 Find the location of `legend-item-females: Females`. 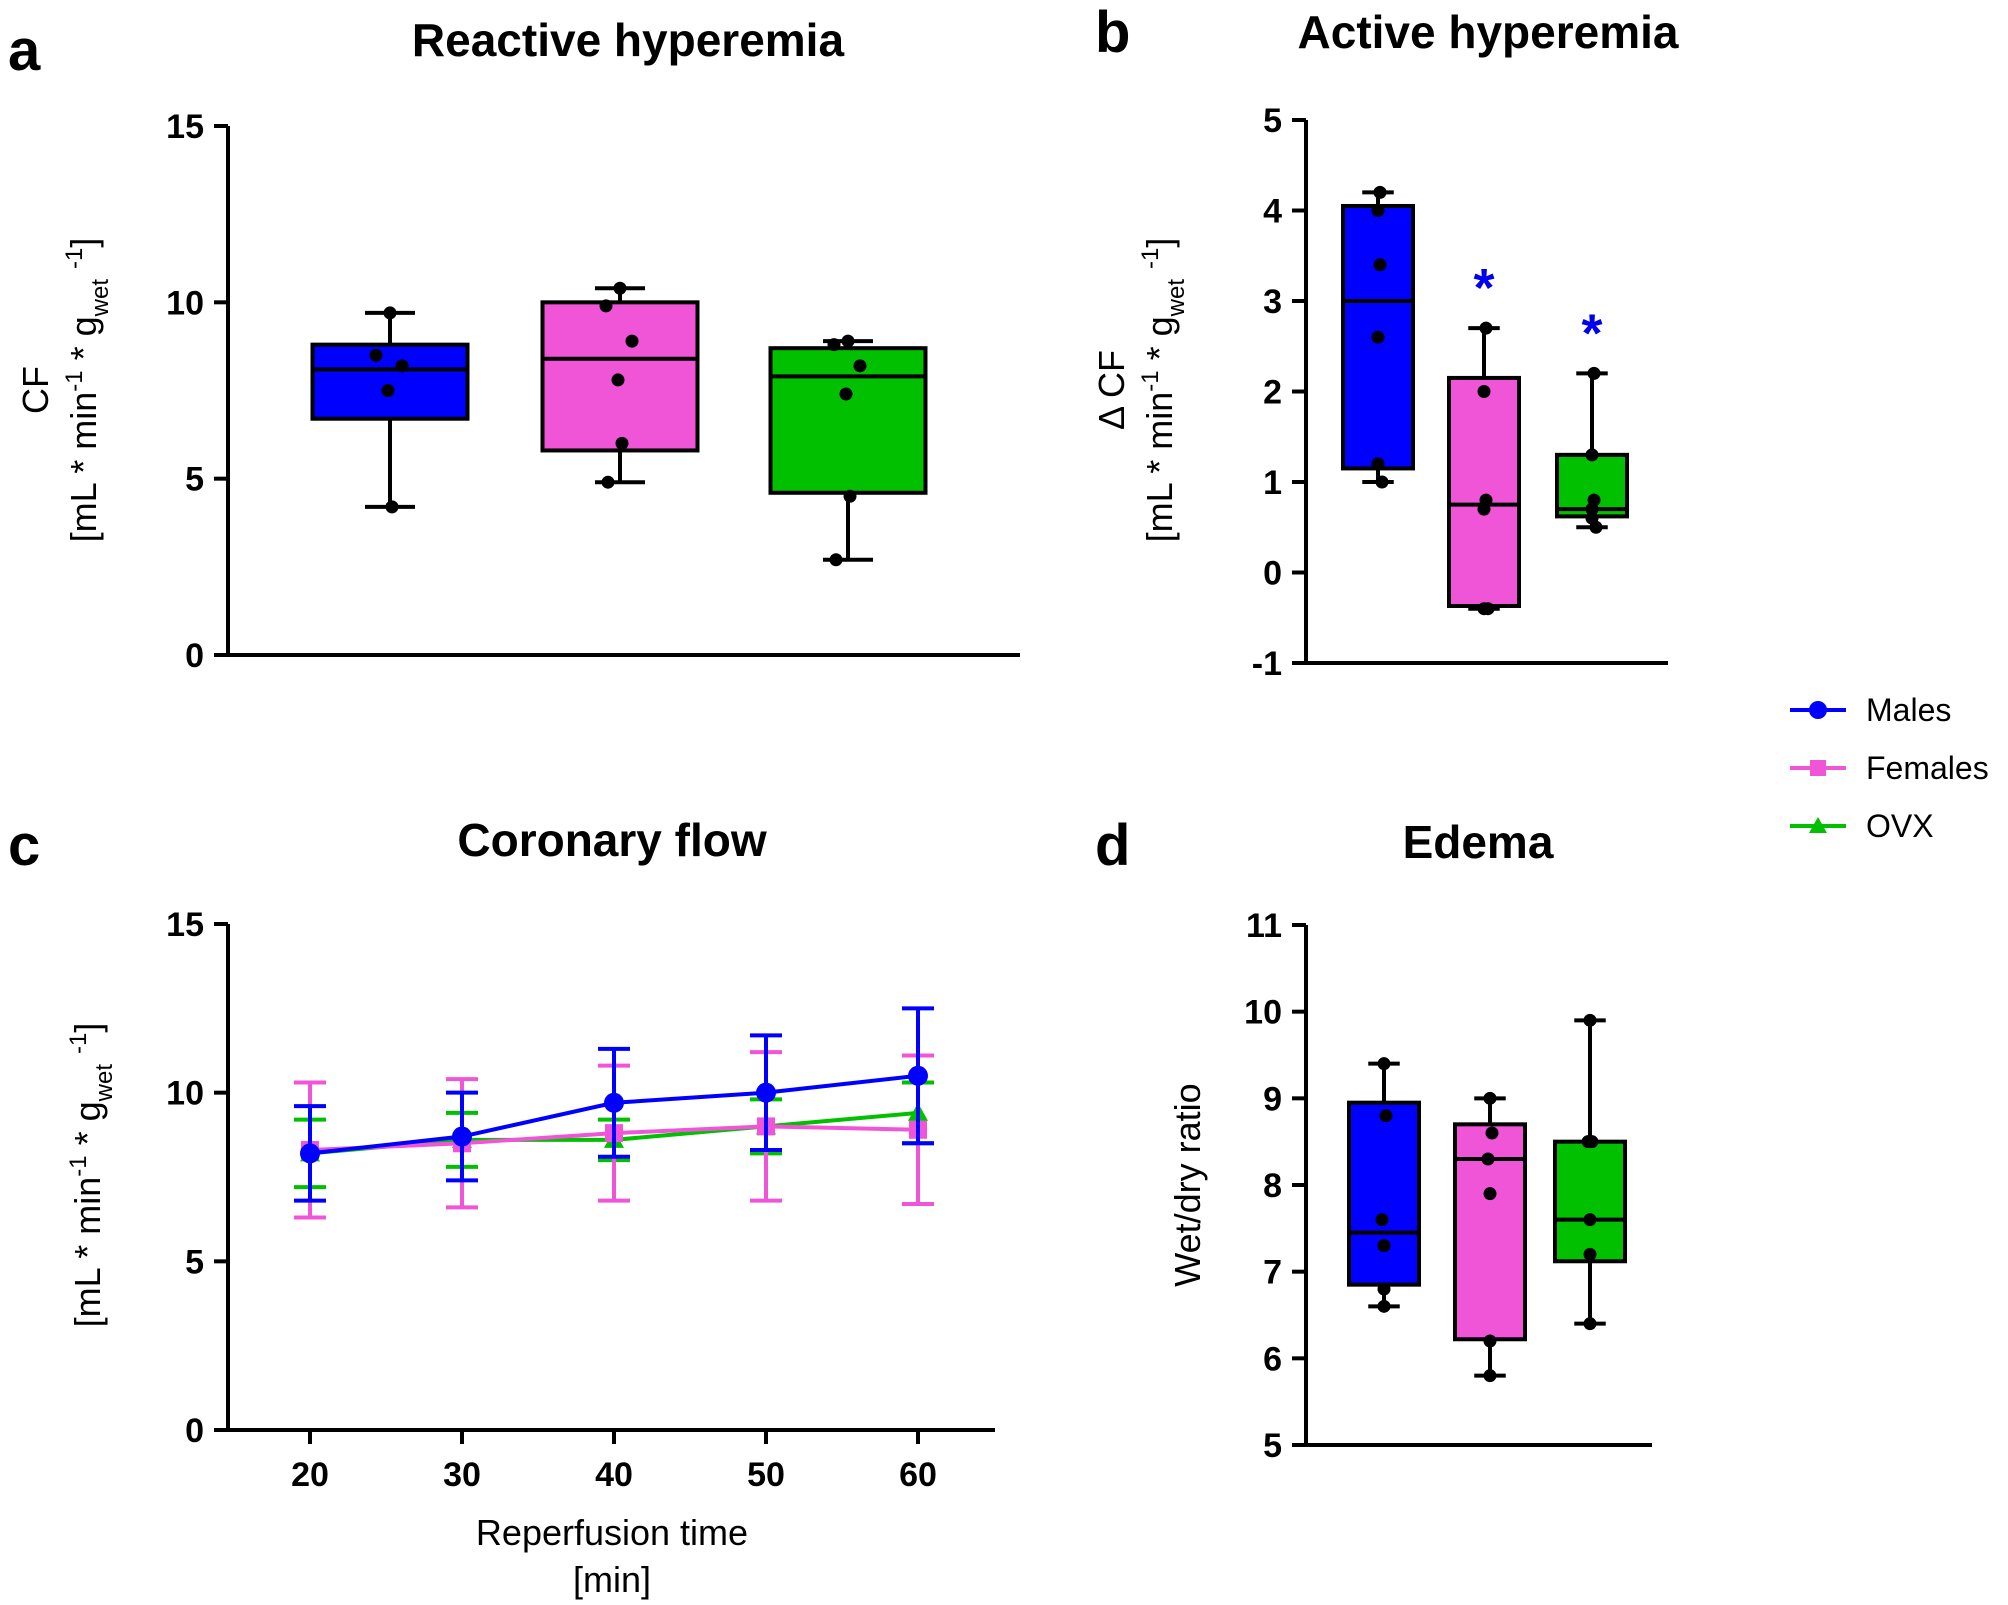

legend-item-females: Females is located at coordinates (1889, 768).